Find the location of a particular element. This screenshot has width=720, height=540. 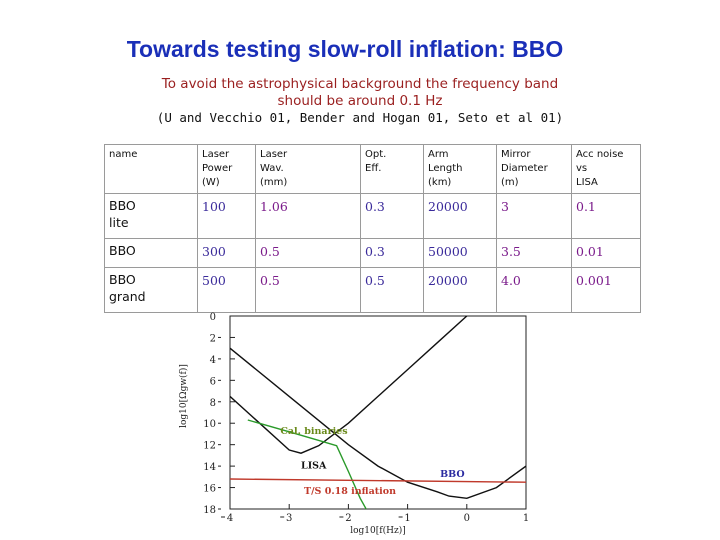

table-cell: 1.06 is located at coordinates (308, 216).